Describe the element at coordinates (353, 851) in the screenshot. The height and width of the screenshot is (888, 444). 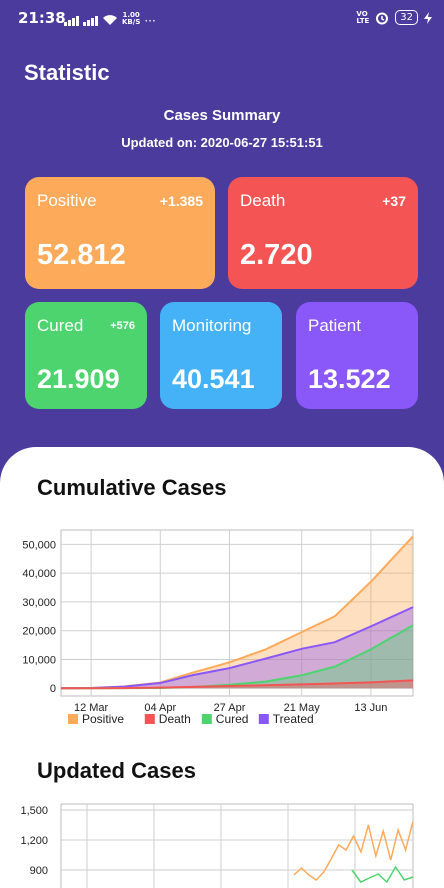
I see `series-positive` at that location.